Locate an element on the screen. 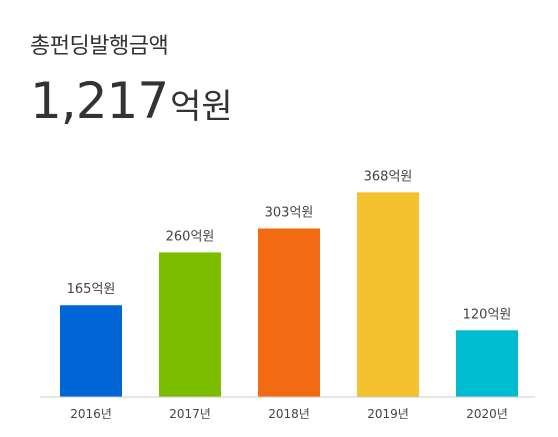 This screenshot has height=437, width=558. data-label-3: 368억원 is located at coordinates (388, 176).